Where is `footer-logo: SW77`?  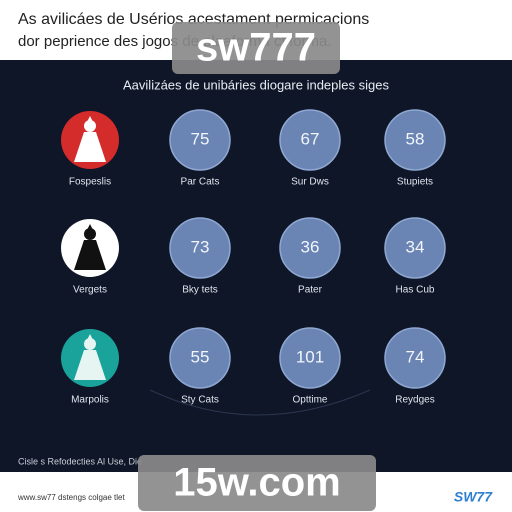 footer-logo: SW77 is located at coordinates (473, 497).